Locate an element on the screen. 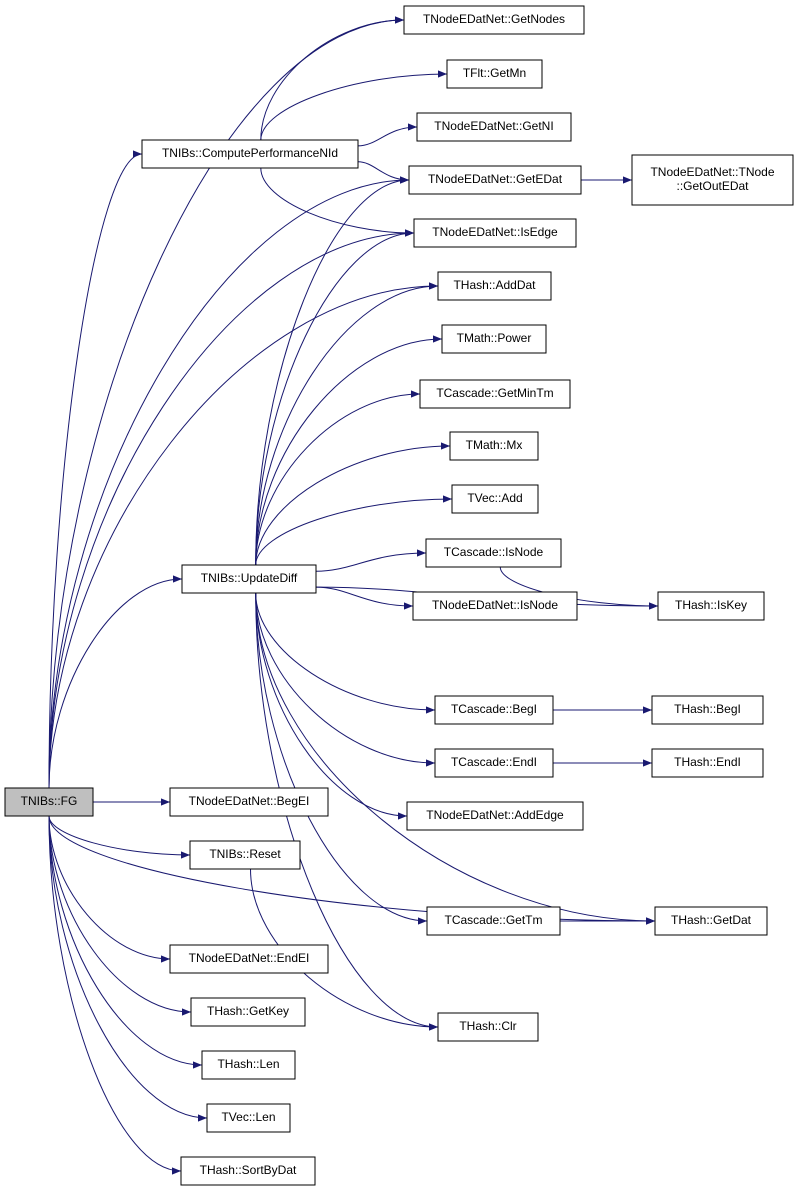  function-node: TCascade::EndI is located at coordinates (494, 763).